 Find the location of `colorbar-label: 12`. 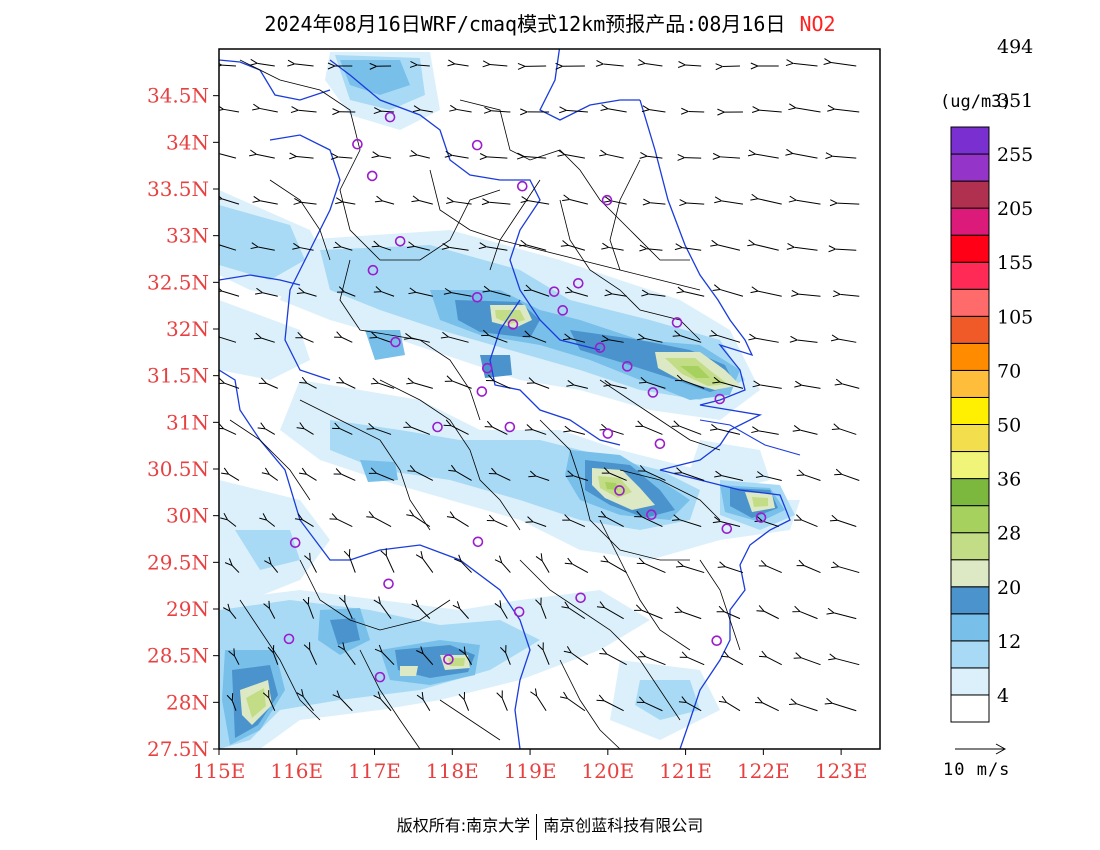

colorbar-label: 12 is located at coordinates (1009, 642).